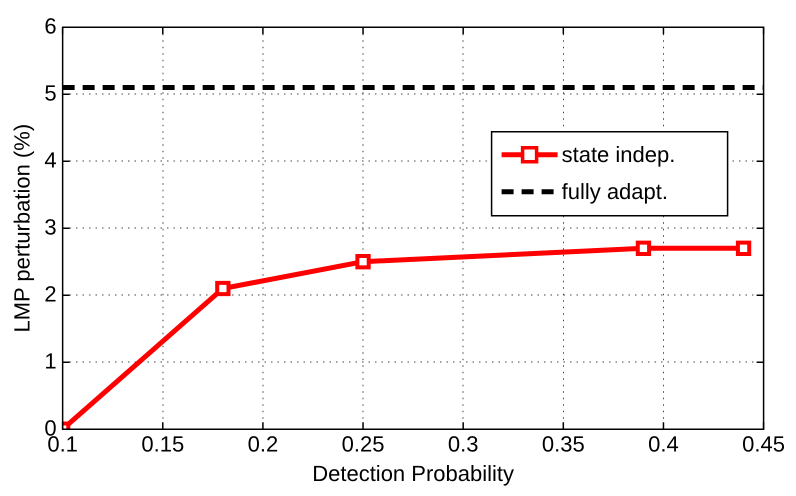  What do you see at coordinates (50, 25) in the screenshot?
I see `y-tick-label: 6` at bounding box center [50, 25].